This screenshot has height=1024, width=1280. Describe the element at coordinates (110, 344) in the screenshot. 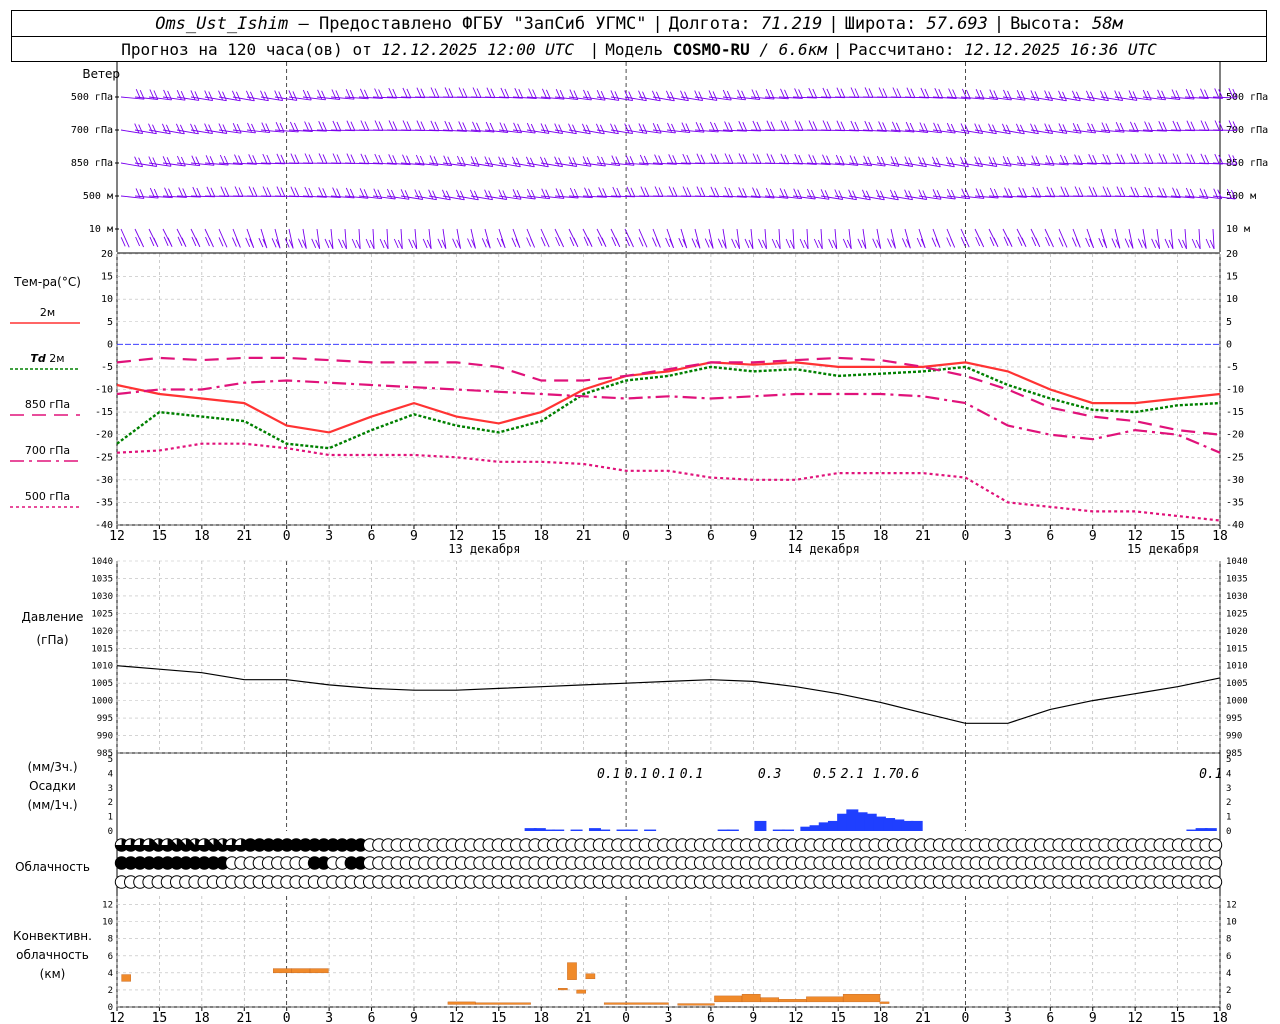

I see `temp-ytick: 0` at that location.